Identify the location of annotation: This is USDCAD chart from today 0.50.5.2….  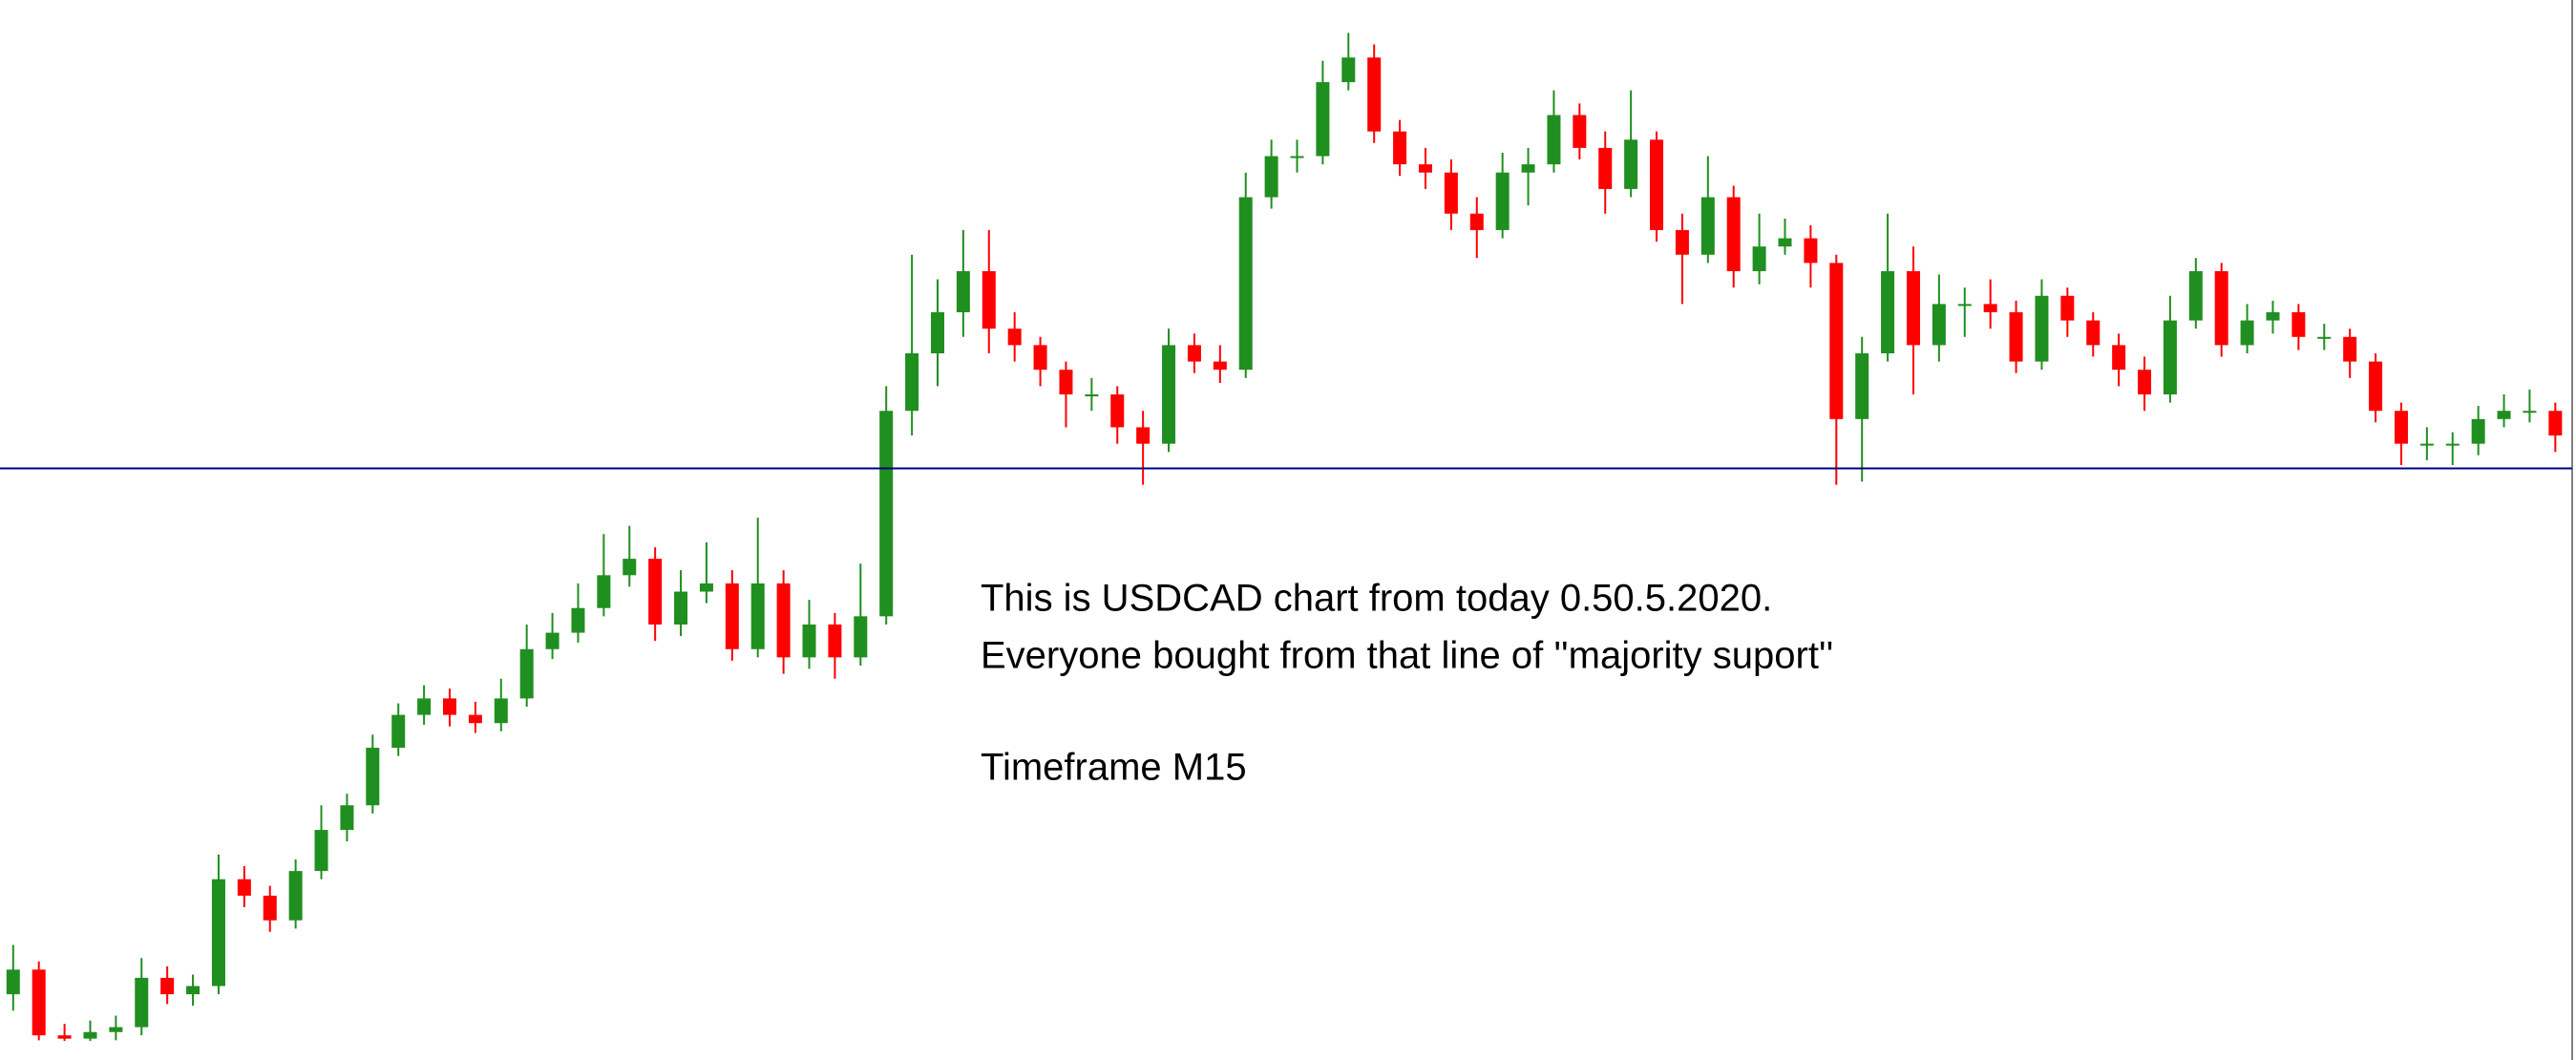
(1376, 599).